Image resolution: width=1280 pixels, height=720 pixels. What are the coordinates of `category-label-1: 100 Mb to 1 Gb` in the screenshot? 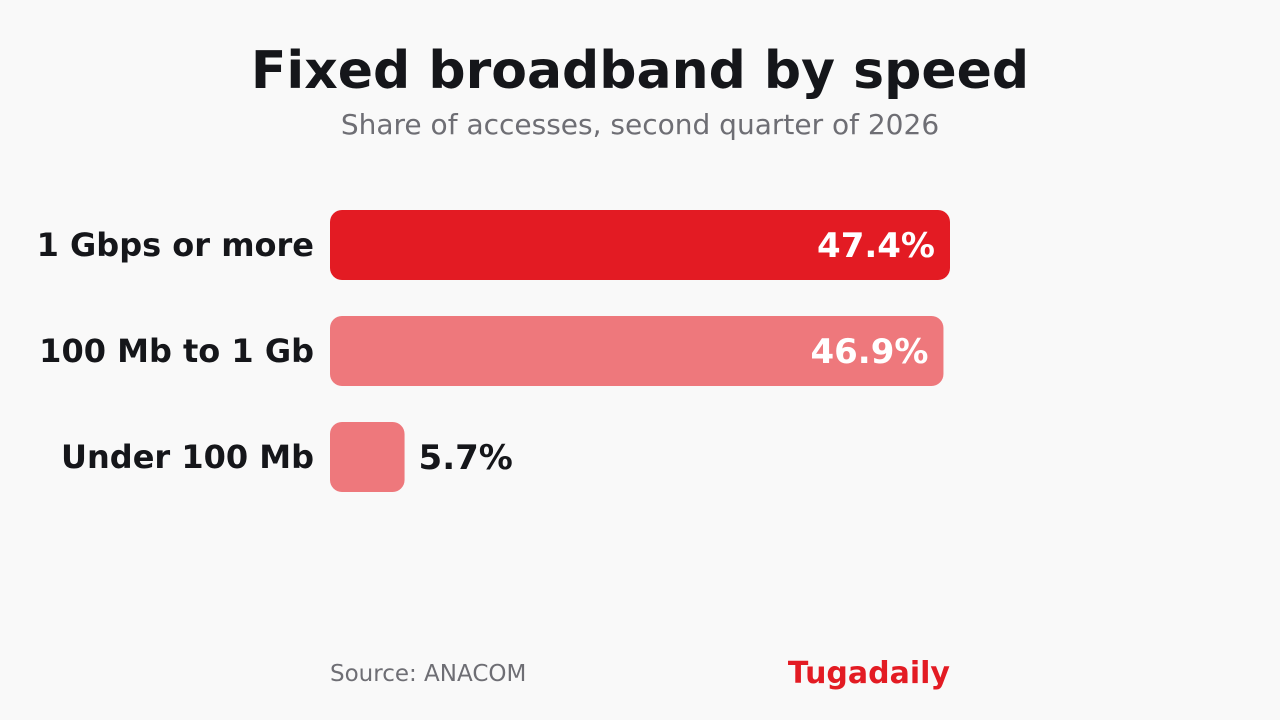 It's located at (176, 351).